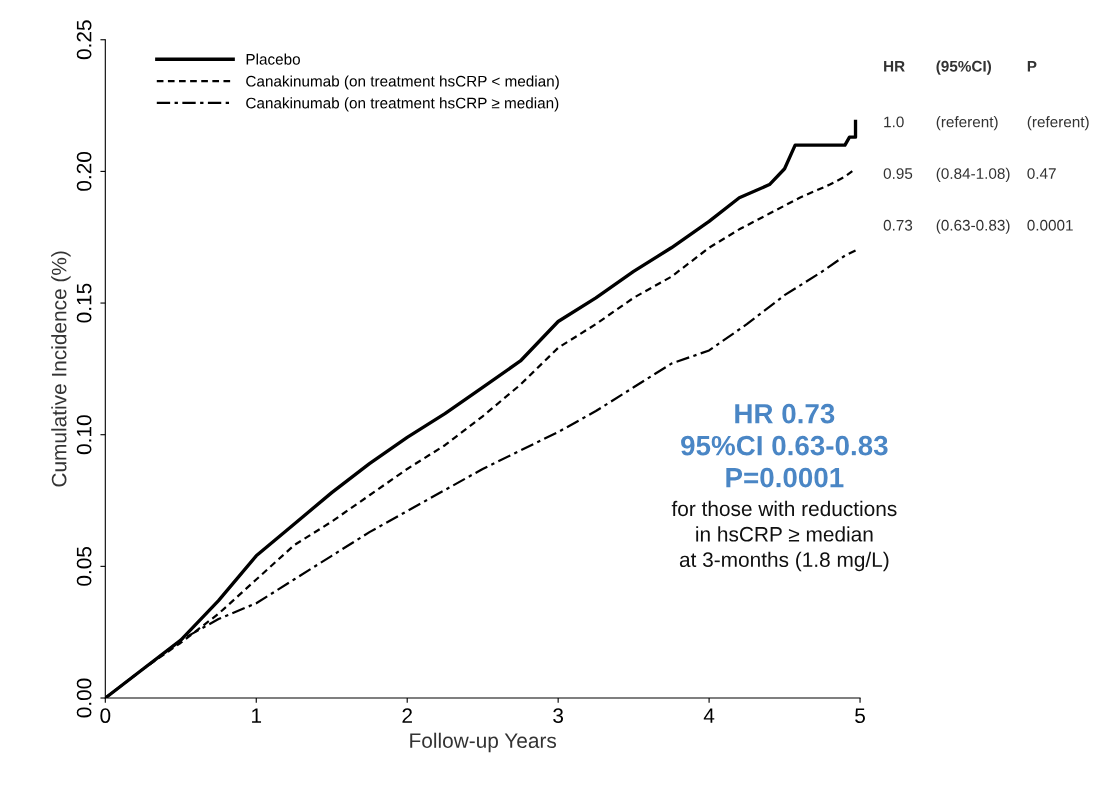 The width and height of the screenshot is (1097, 795). Describe the element at coordinates (273, 59) in the screenshot. I see `legend-label: Placebo` at that location.